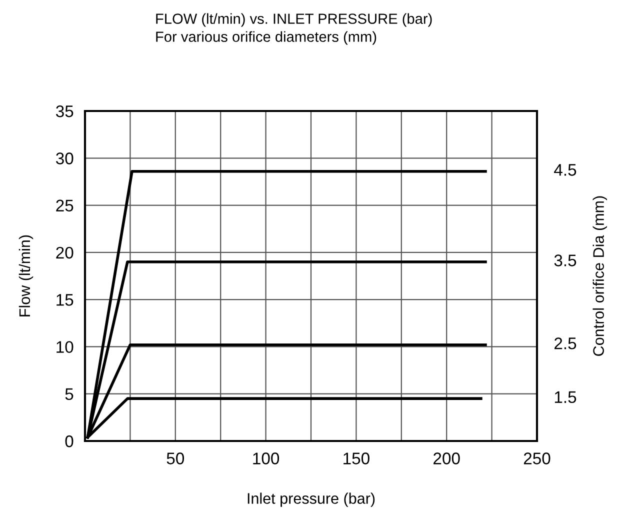 The width and height of the screenshot is (621, 511). What do you see at coordinates (357, 458) in the screenshot?
I see `x-tick-label: 150` at bounding box center [357, 458].